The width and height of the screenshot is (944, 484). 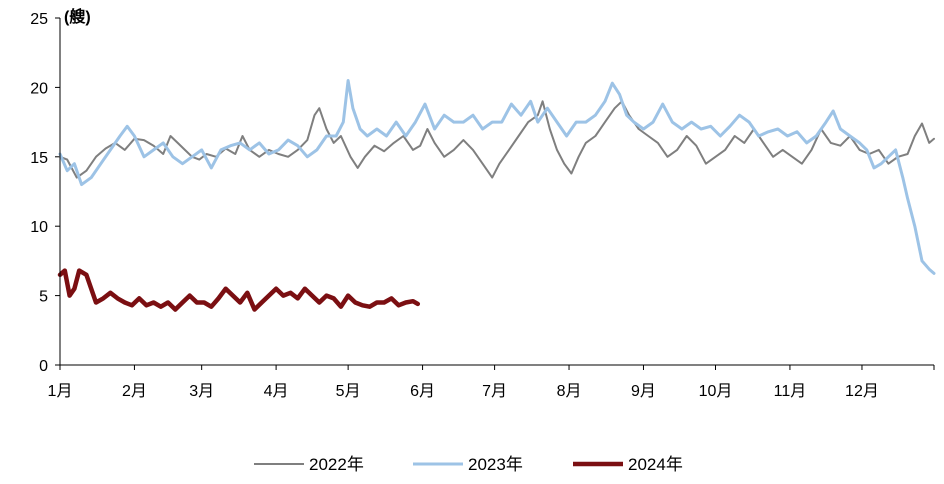 What do you see at coordinates (134, 391) in the screenshot?
I see `x-tick-label: 2月` at bounding box center [134, 391].